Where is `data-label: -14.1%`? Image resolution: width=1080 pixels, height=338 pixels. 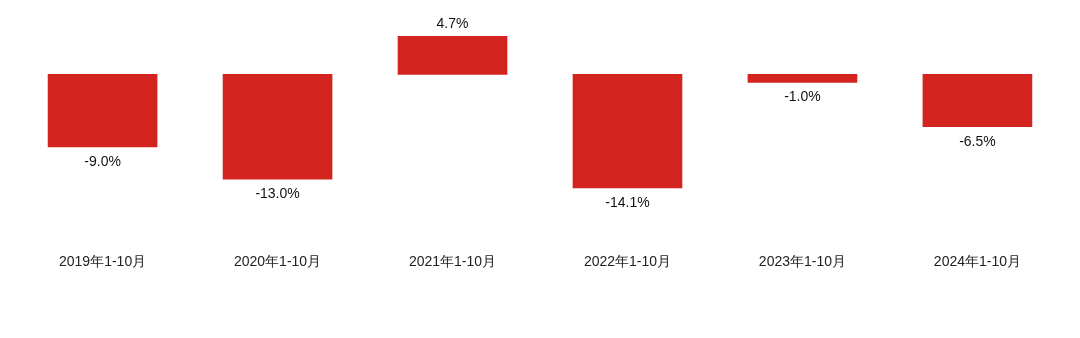
data-label: -14.1% is located at coordinates (627, 201).